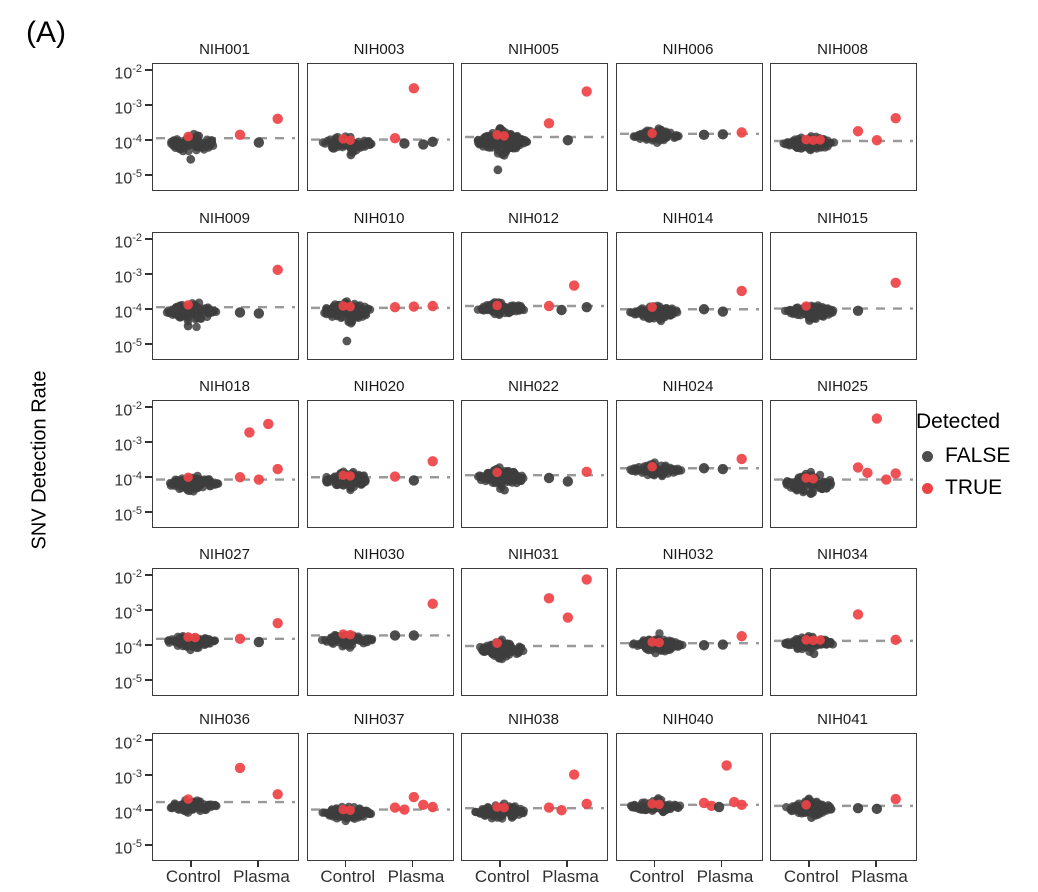  What do you see at coordinates (533, 386) in the screenshot?
I see `facet-title: NIH022` at bounding box center [533, 386].